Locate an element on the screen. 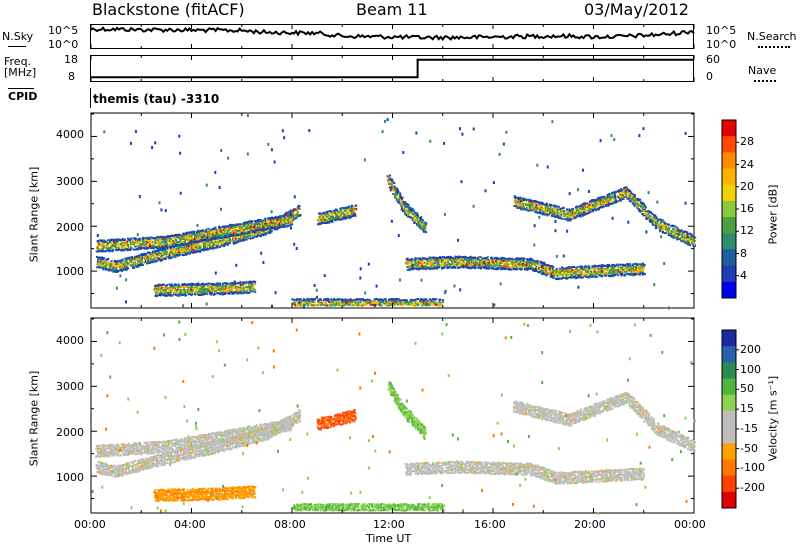  freq-series is located at coordinates (392, 69).